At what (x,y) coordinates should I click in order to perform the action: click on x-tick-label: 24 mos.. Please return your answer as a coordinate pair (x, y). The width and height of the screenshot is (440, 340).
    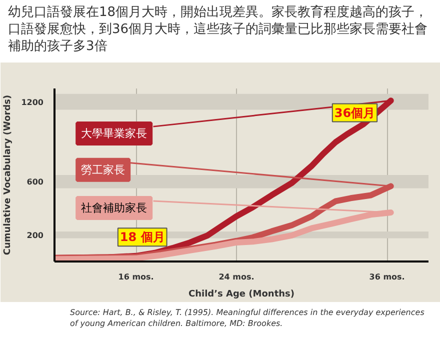
    Looking at the image, I should click on (236, 277).